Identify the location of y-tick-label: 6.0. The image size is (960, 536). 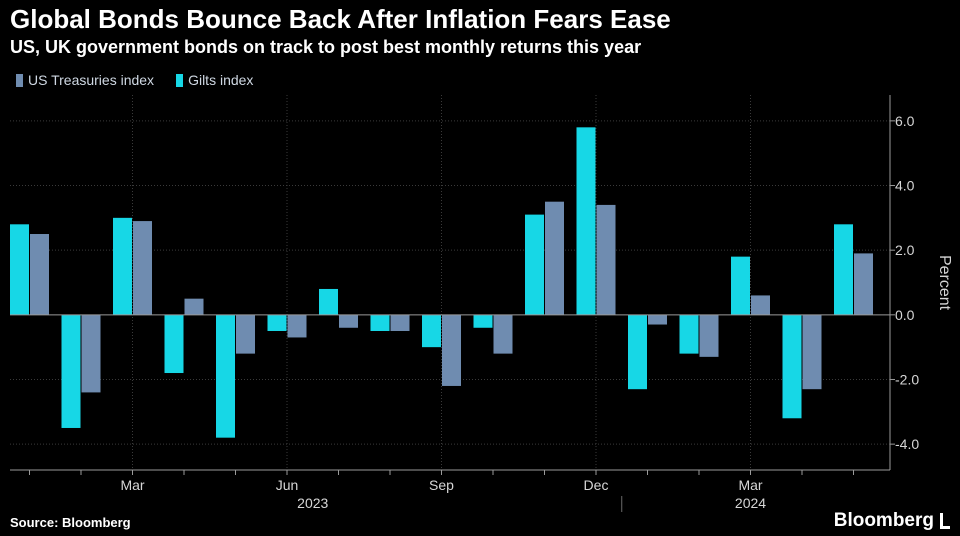
(905, 121).